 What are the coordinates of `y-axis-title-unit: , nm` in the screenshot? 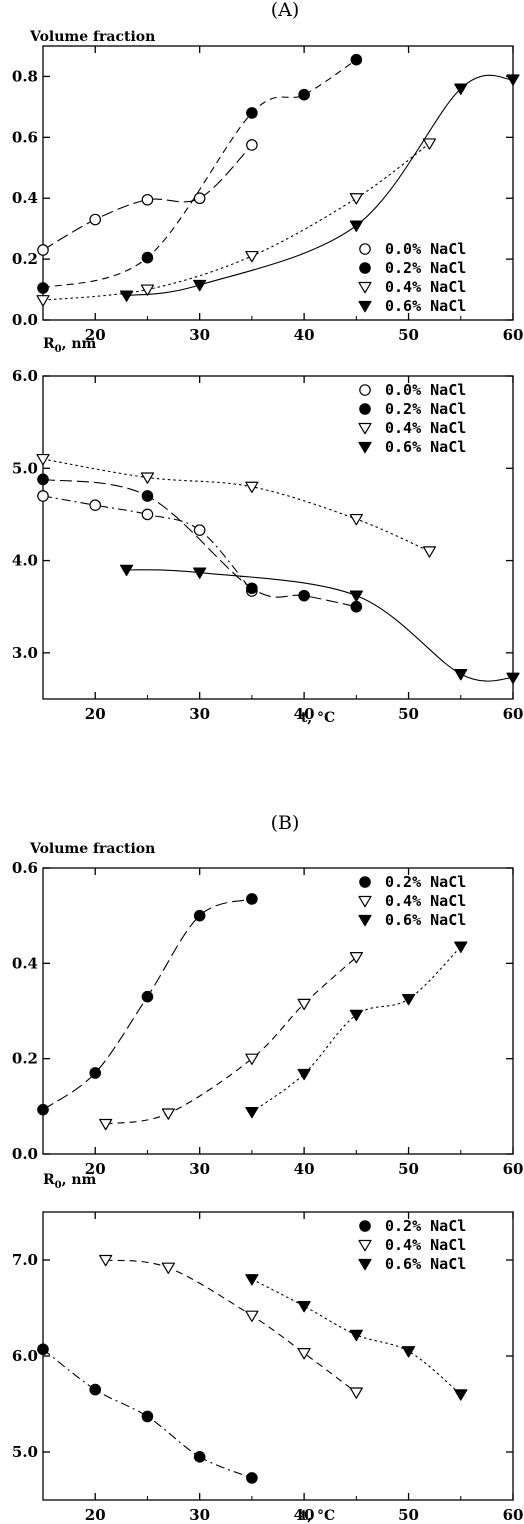 It's located at (79, 1180).